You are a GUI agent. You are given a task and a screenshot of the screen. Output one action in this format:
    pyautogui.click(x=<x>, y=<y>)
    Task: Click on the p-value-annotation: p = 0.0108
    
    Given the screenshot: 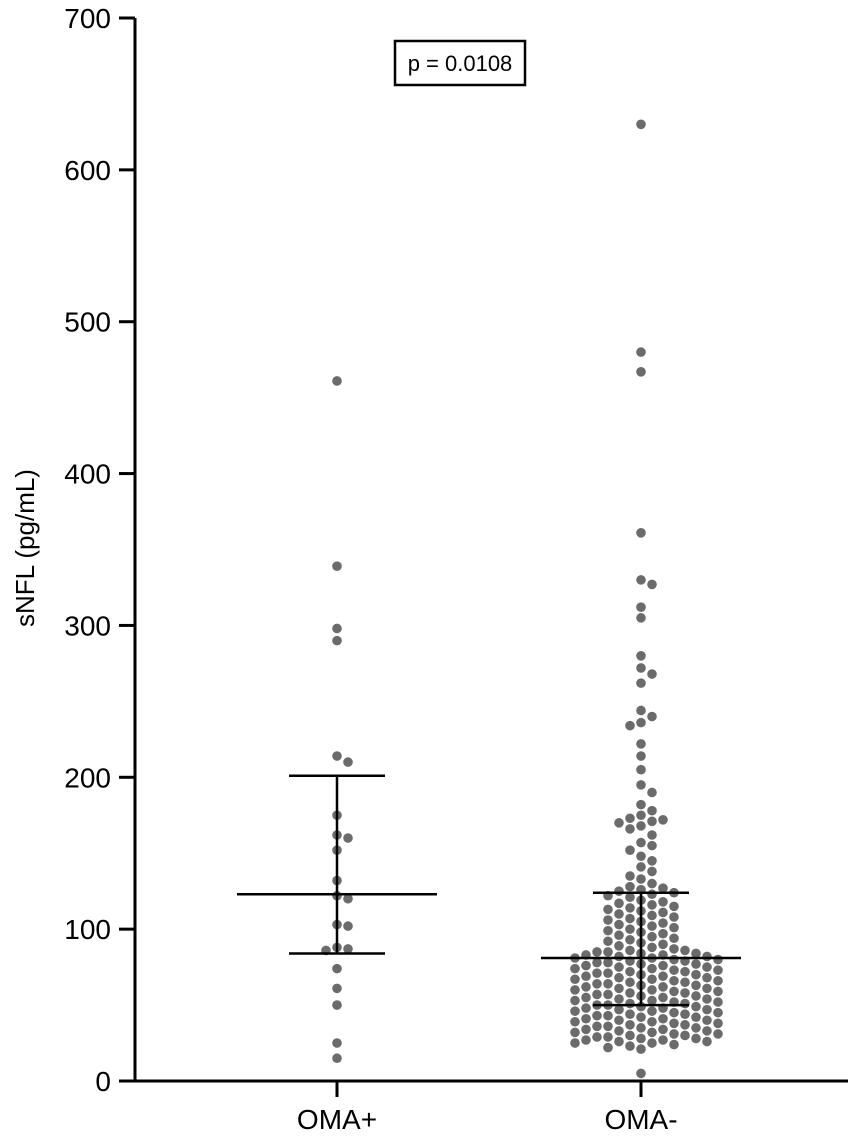 What is the action you would take?
    pyautogui.click(x=460, y=63)
    